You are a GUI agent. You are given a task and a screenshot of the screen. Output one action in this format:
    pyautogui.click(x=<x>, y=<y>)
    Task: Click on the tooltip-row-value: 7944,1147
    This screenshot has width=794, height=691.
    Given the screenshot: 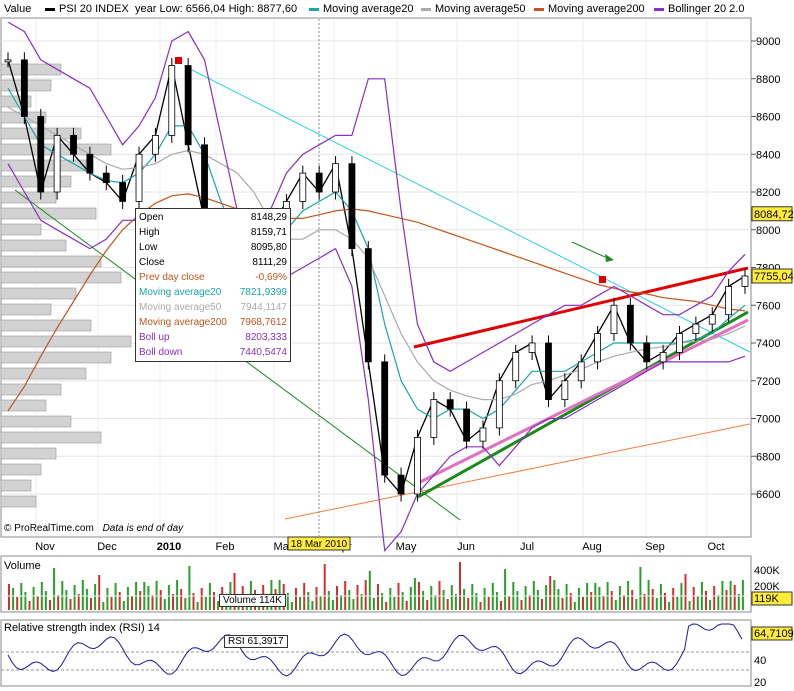 What is the action you would take?
    pyautogui.click(x=263, y=307)
    